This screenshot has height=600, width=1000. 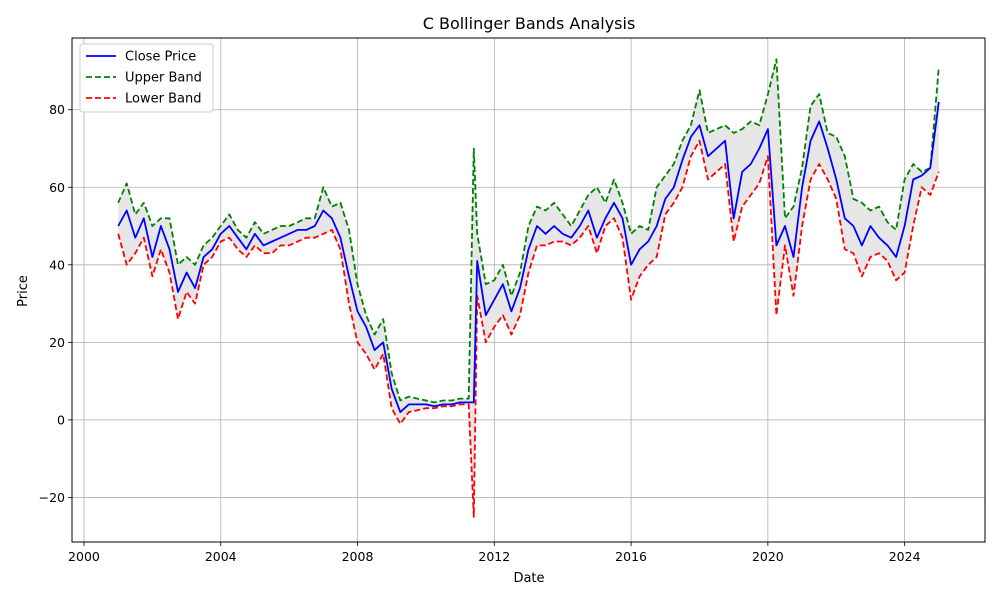 I want to click on y-tick-label: 80, so click(x=57, y=109).